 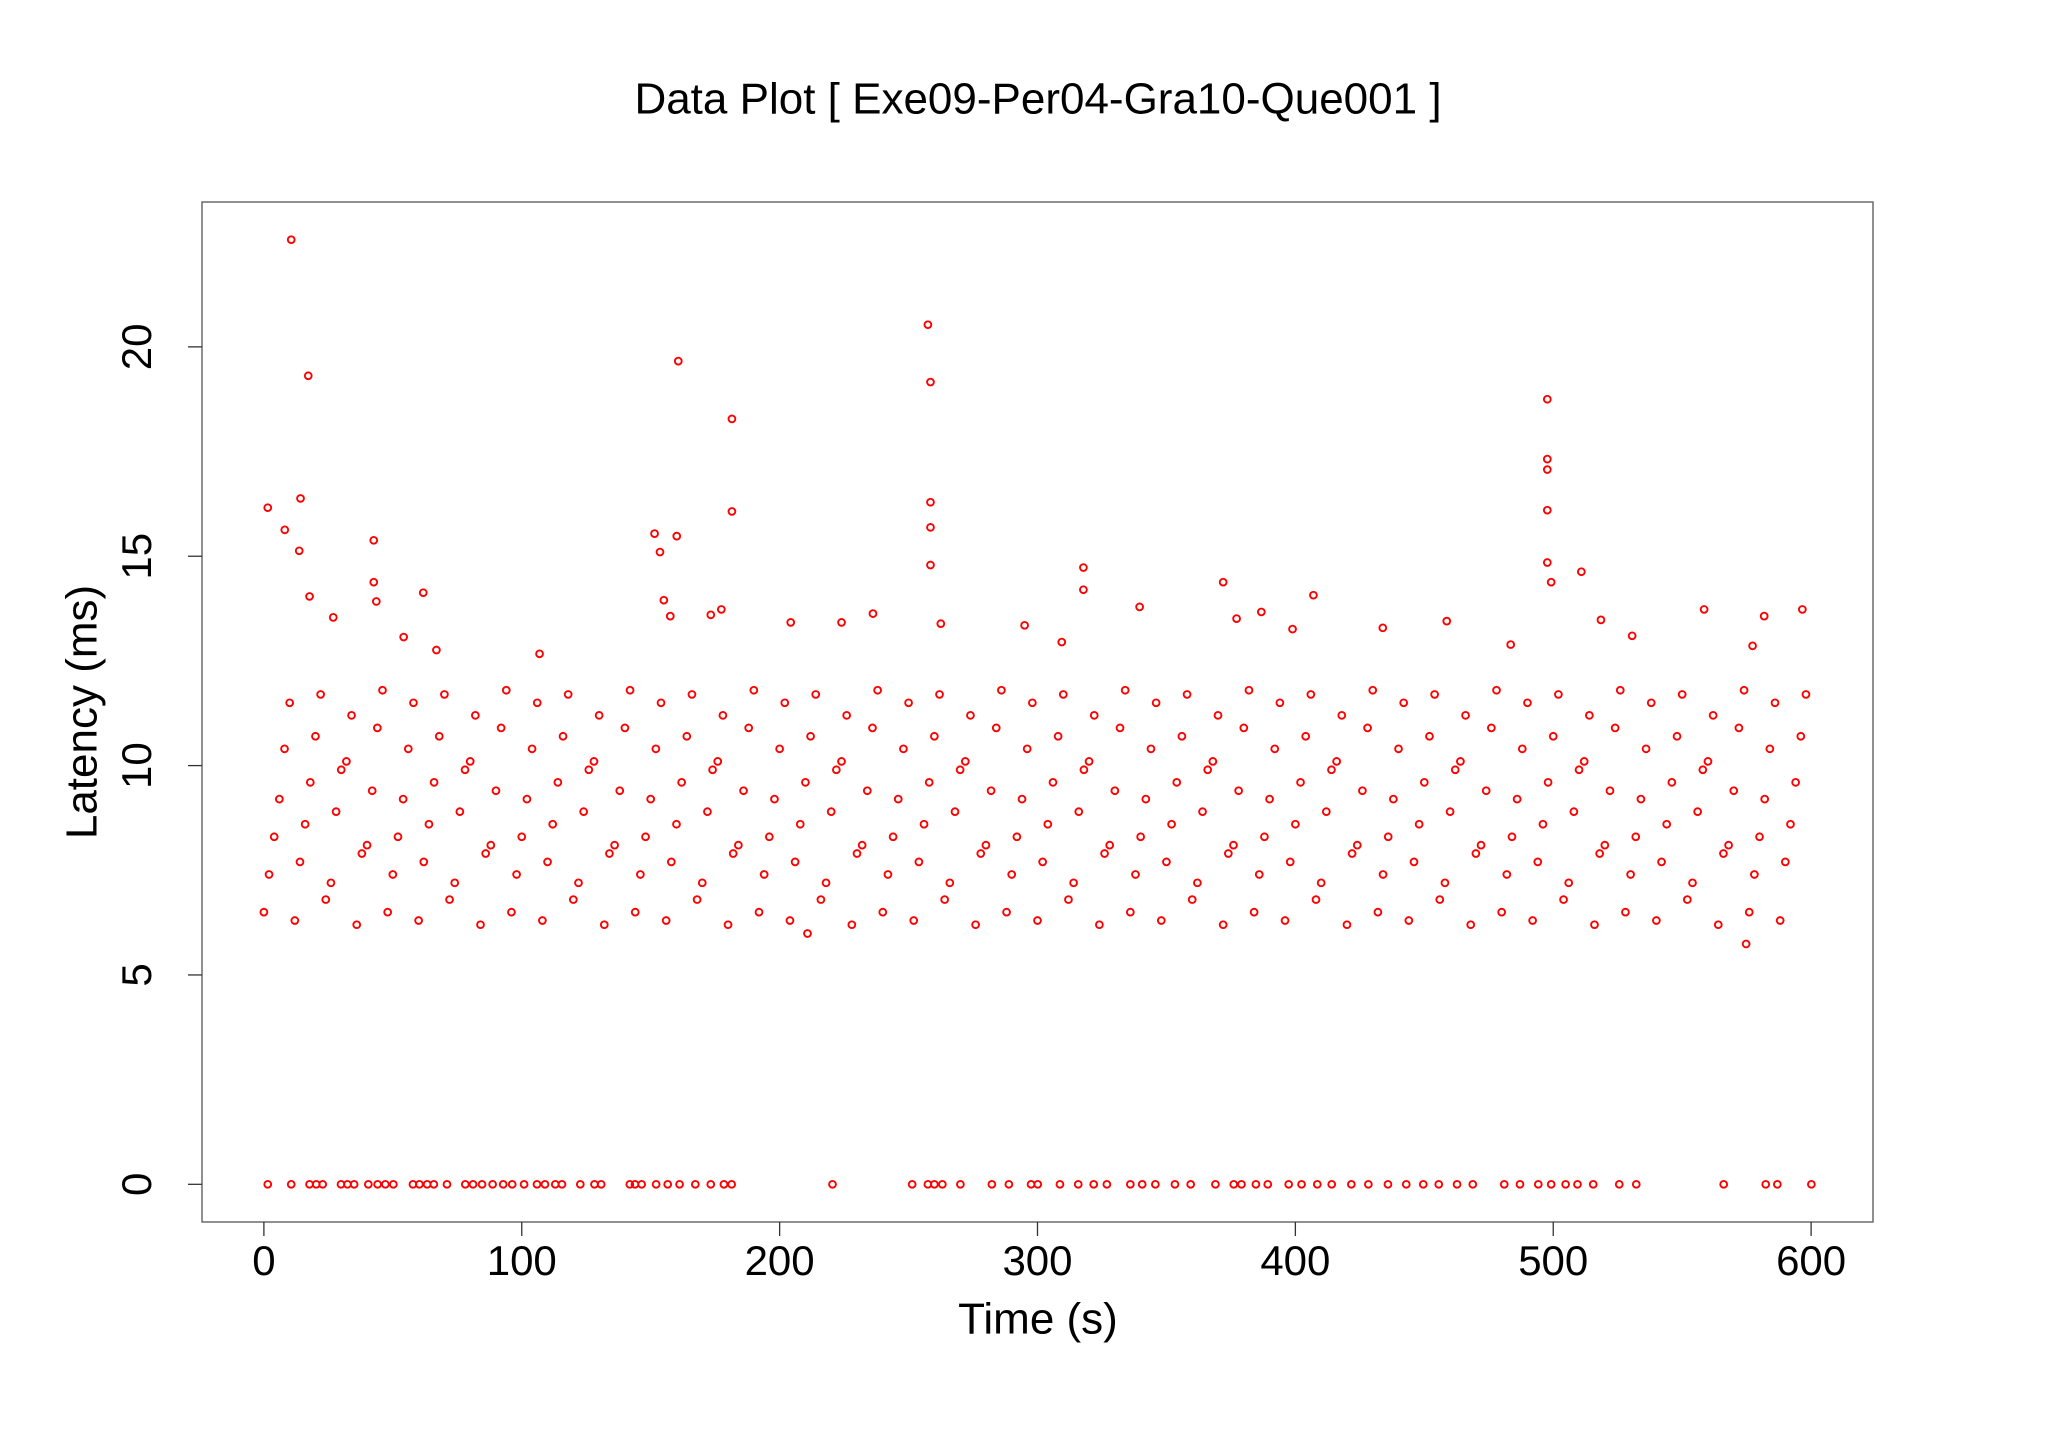 I want to click on x-axis-label: Time (s), so click(x=1038, y=1319).